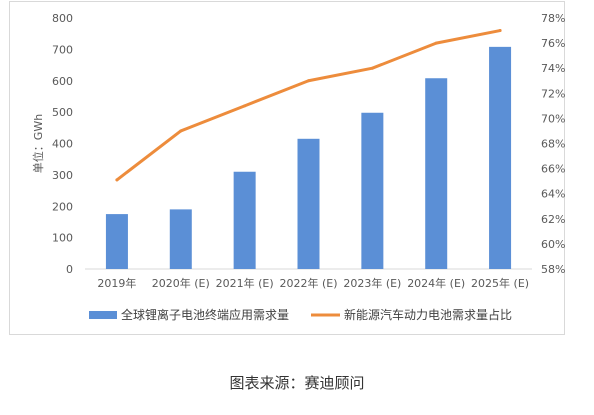 Image resolution: width=594 pixels, height=415 pixels. What do you see at coordinates (103, 315) in the screenshot?
I see `legend-bar-swatch` at bounding box center [103, 315].